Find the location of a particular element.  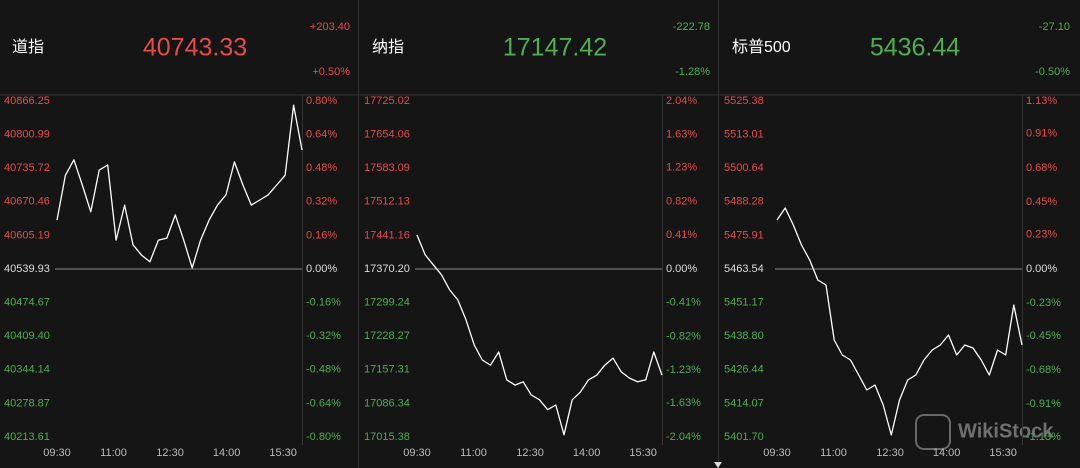

y-tick-label: 40213.61 is located at coordinates (27, 437).